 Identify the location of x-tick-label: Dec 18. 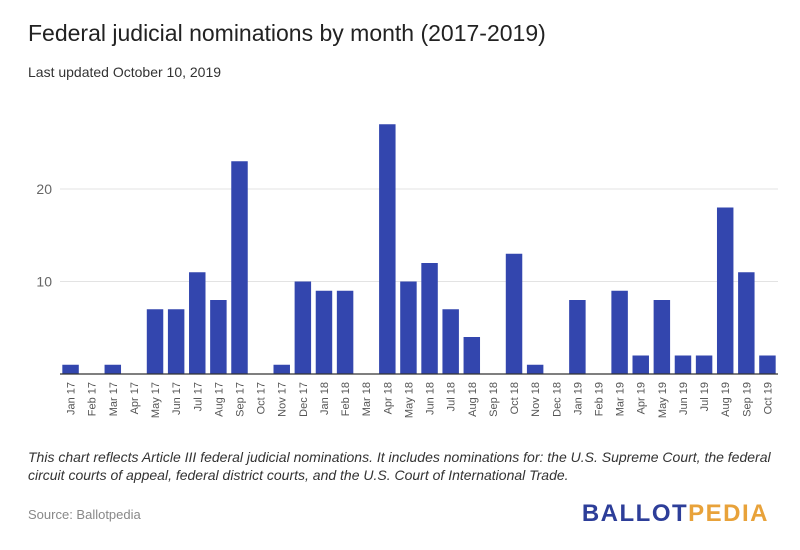
(557, 399).